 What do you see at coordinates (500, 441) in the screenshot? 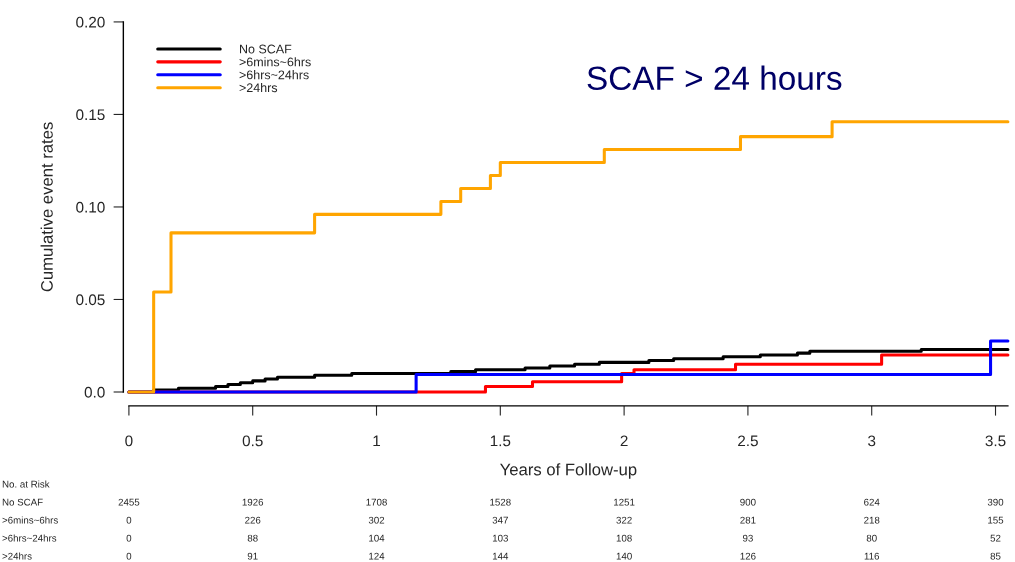
I see `x-tick-label: 1.5` at bounding box center [500, 441].